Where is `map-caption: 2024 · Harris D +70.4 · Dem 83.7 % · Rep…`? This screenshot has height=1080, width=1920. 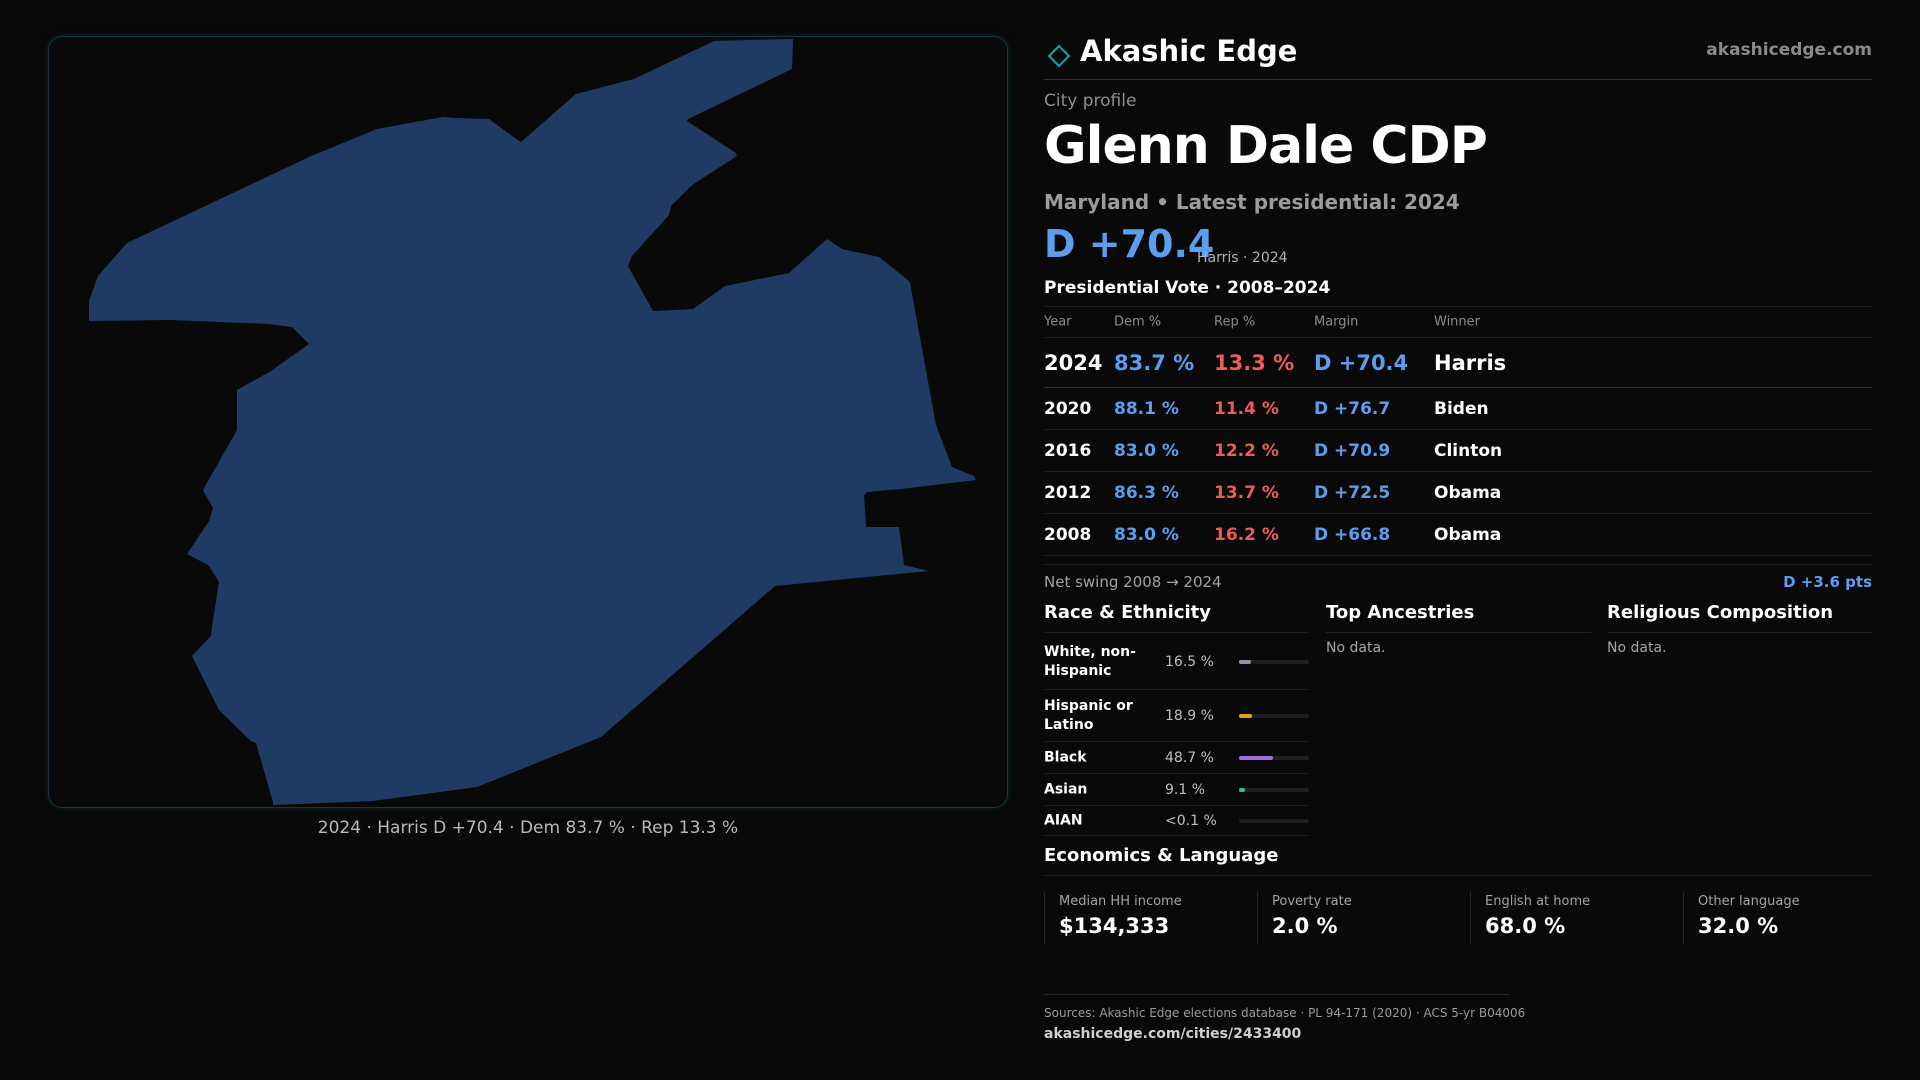
map-caption: 2024 · Harris D +70.4 · Dem 83.7 % · Rep… is located at coordinates (528, 828).